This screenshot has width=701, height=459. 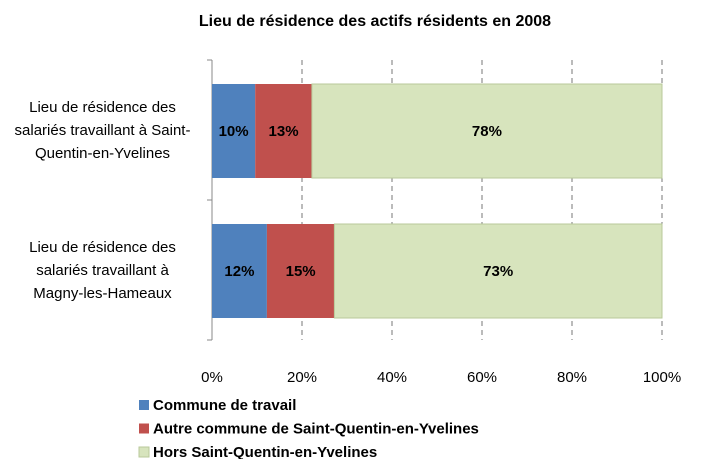 I want to click on legend-label: Hors Saint-Quentin-en-Yvelines, so click(x=265, y=451).